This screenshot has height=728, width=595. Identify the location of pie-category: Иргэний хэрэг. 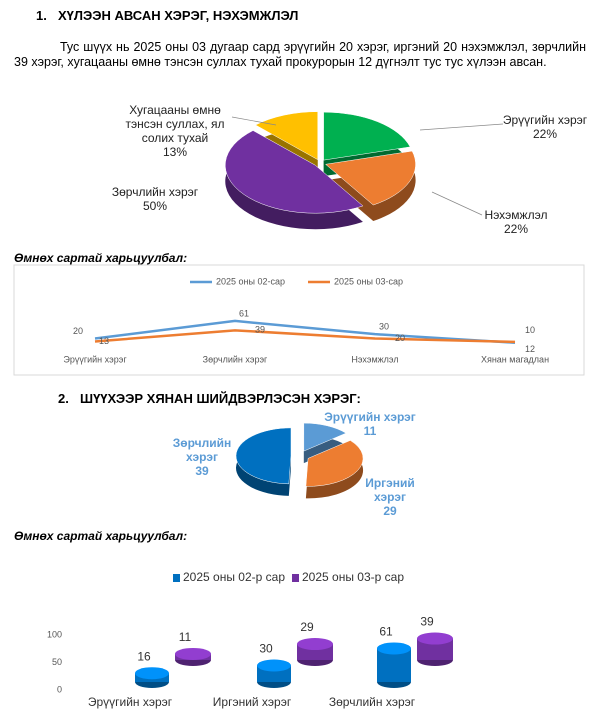
(390, 490).